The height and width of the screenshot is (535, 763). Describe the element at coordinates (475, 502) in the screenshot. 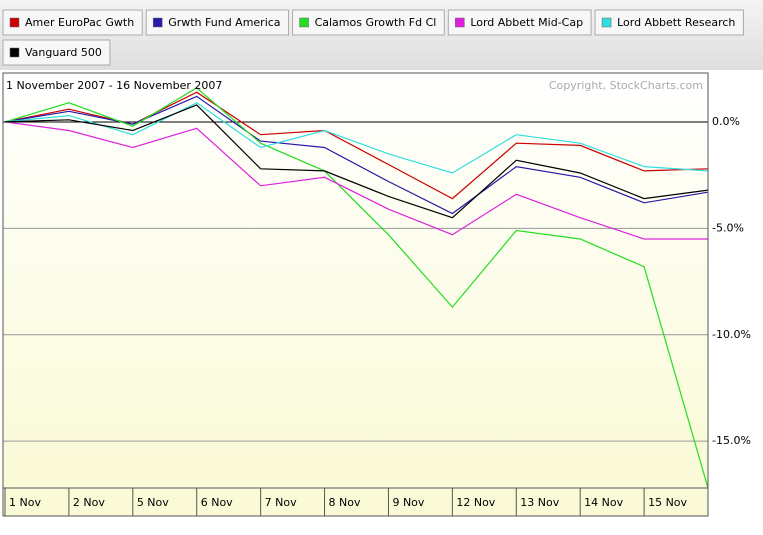

I see `x-tick-label: 12 Nov` at that location.